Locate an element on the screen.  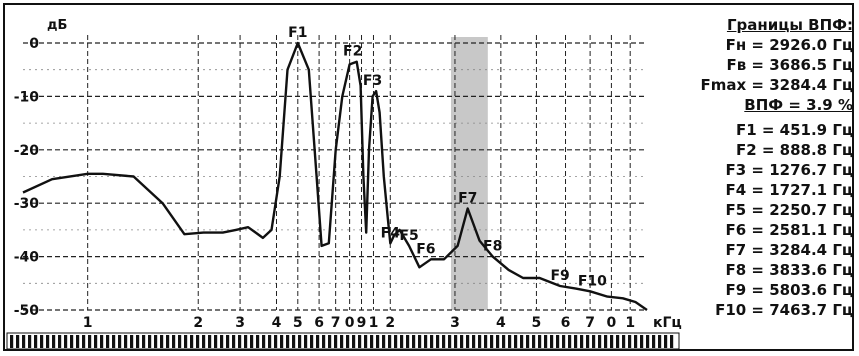
formant-f2: F2 = 888.8 Гц is located at coordinates (794, 150).